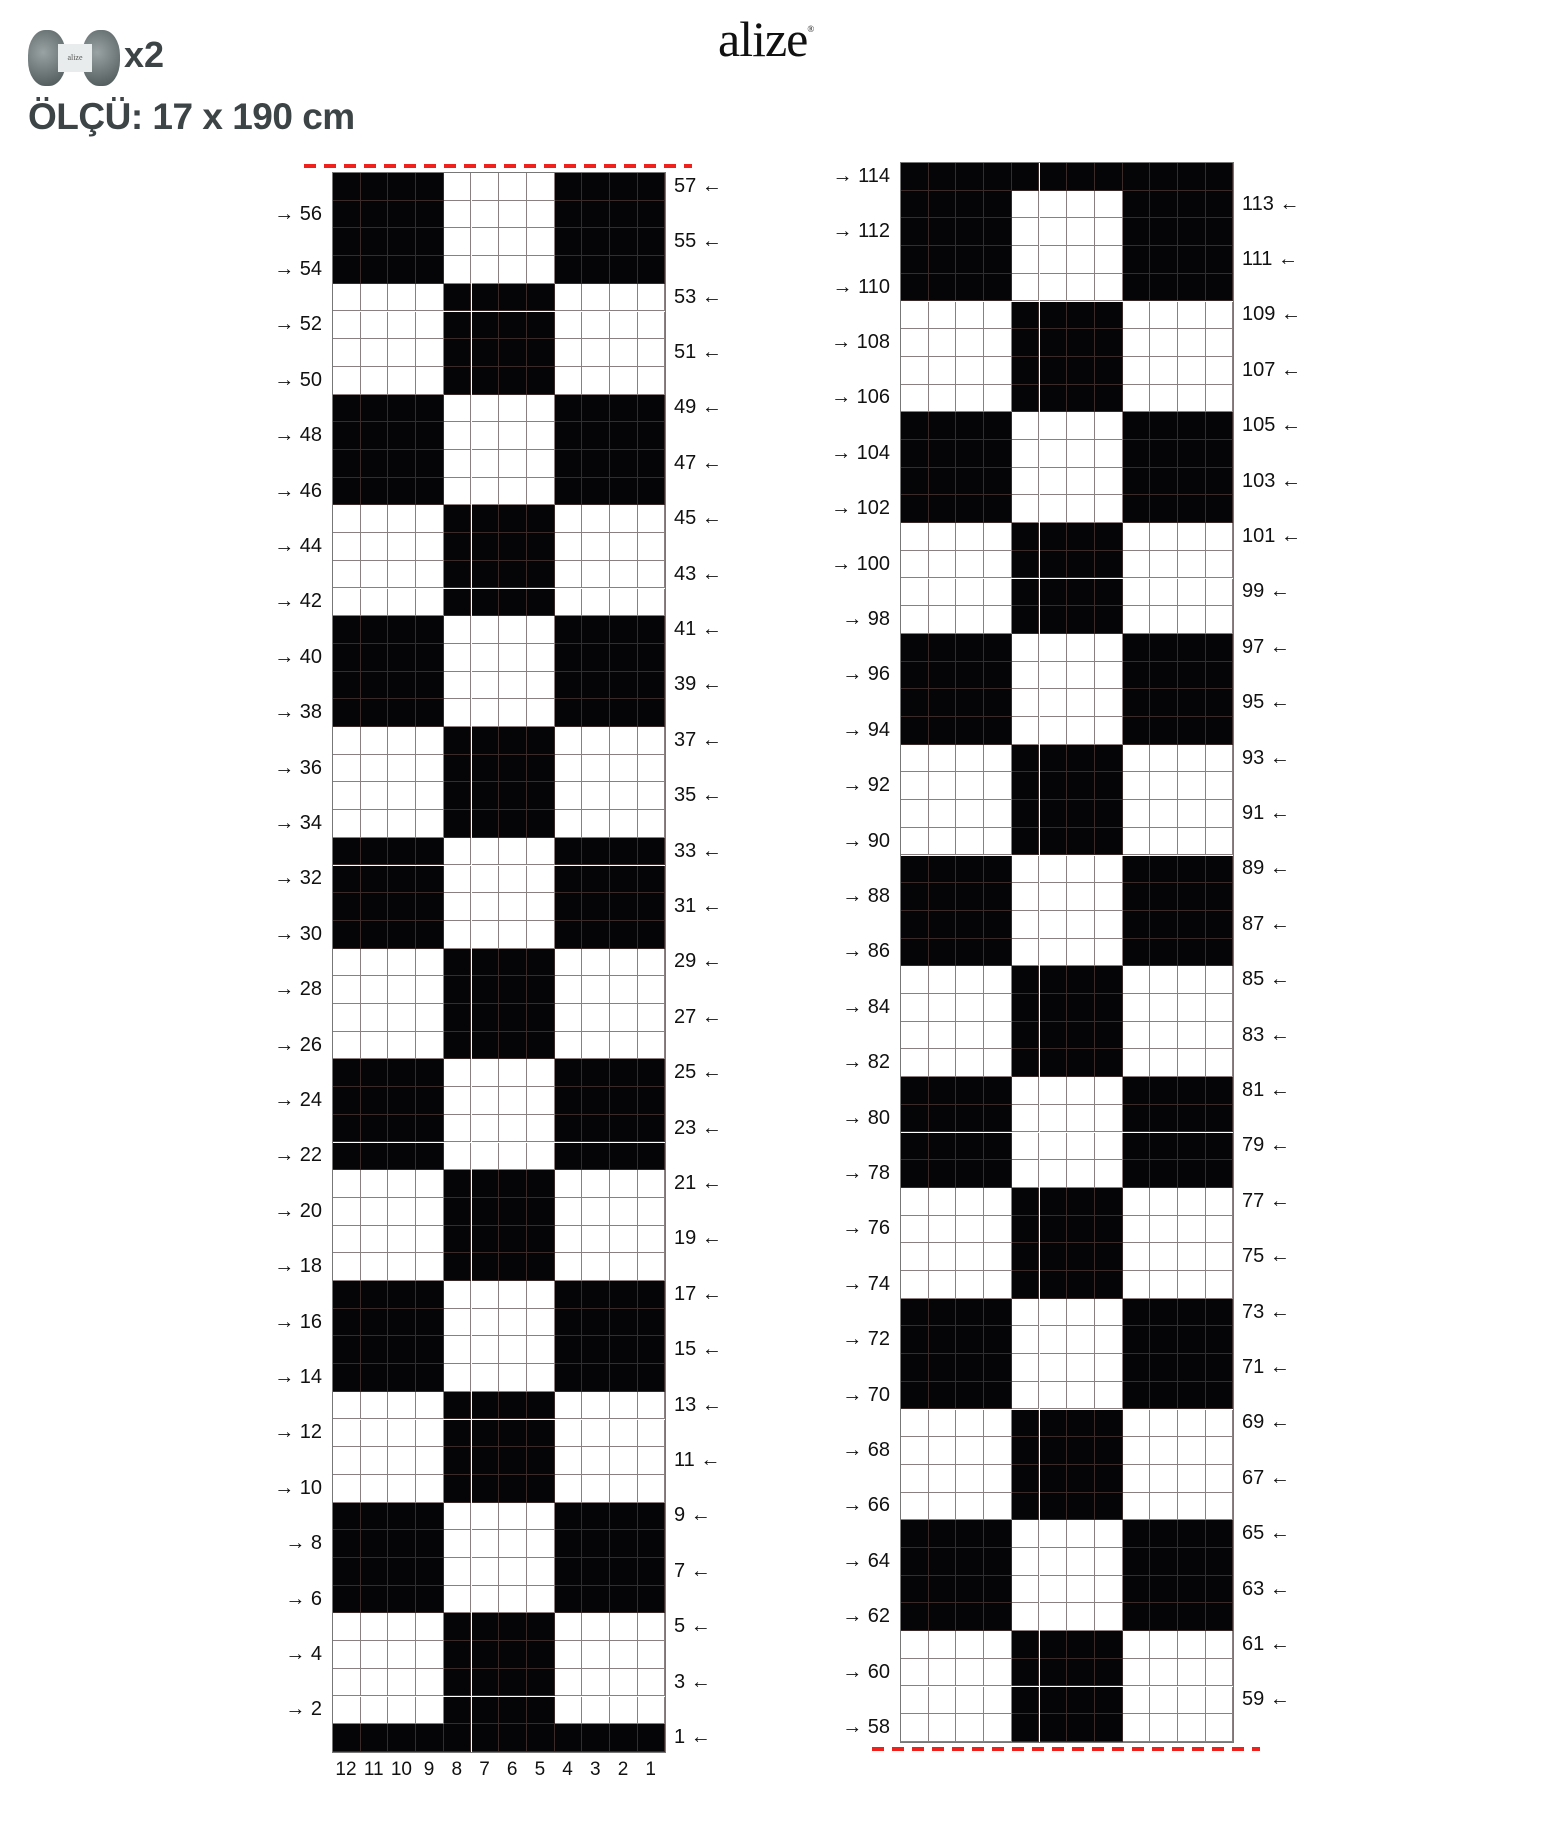 The height and width of the screenshot is (1825, 1562). Describe the element at coordinates (298, 1100) in the screenshot. I see `row-label-left: → 24` at that location.